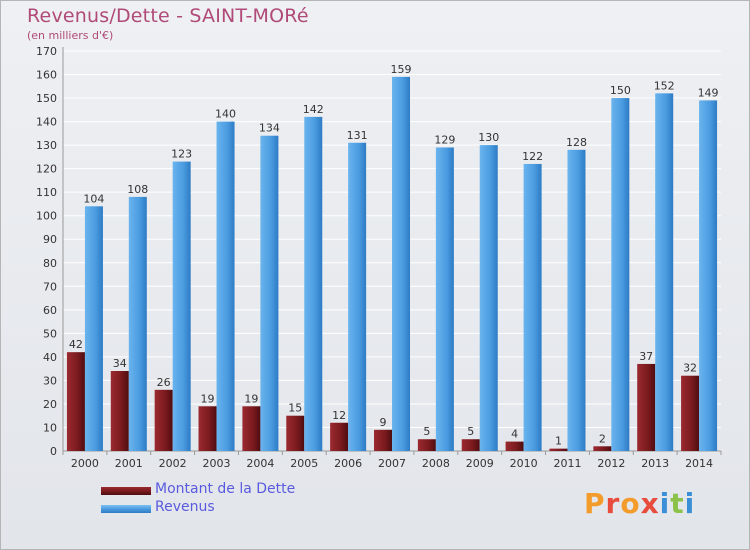 The height and width of the screenshot is (550, 750). What do you see at coordinates (225, 114) in the screenshot?
I see `data-label: 140` at bounding box center [225, 114].